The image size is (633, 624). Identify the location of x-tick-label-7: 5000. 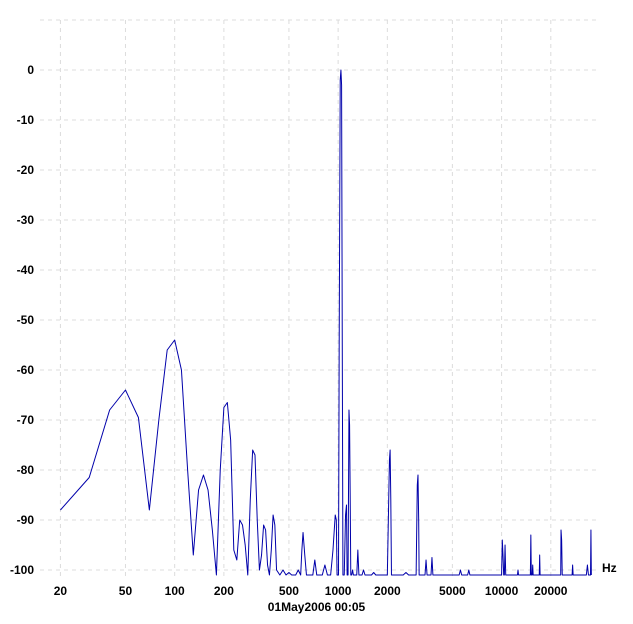
(452, 591).